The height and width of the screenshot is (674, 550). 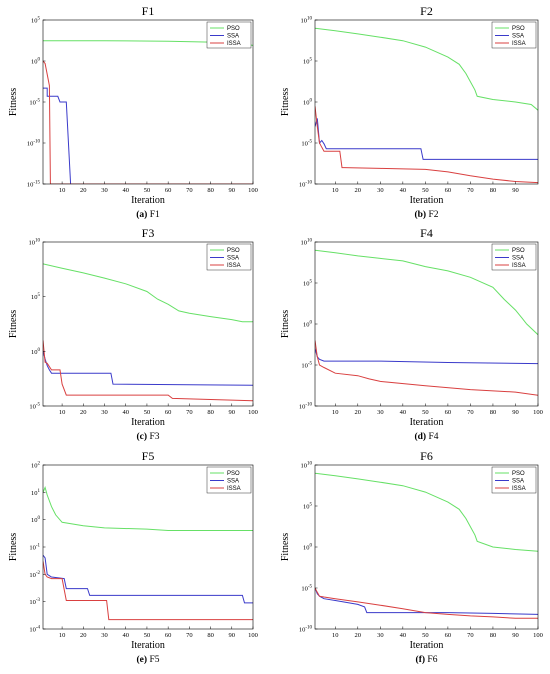 What do you see at coordinates (518, 259) in the screenshot?
I see `legend-label-ssa: SSA` at bounding box center [518, 259].